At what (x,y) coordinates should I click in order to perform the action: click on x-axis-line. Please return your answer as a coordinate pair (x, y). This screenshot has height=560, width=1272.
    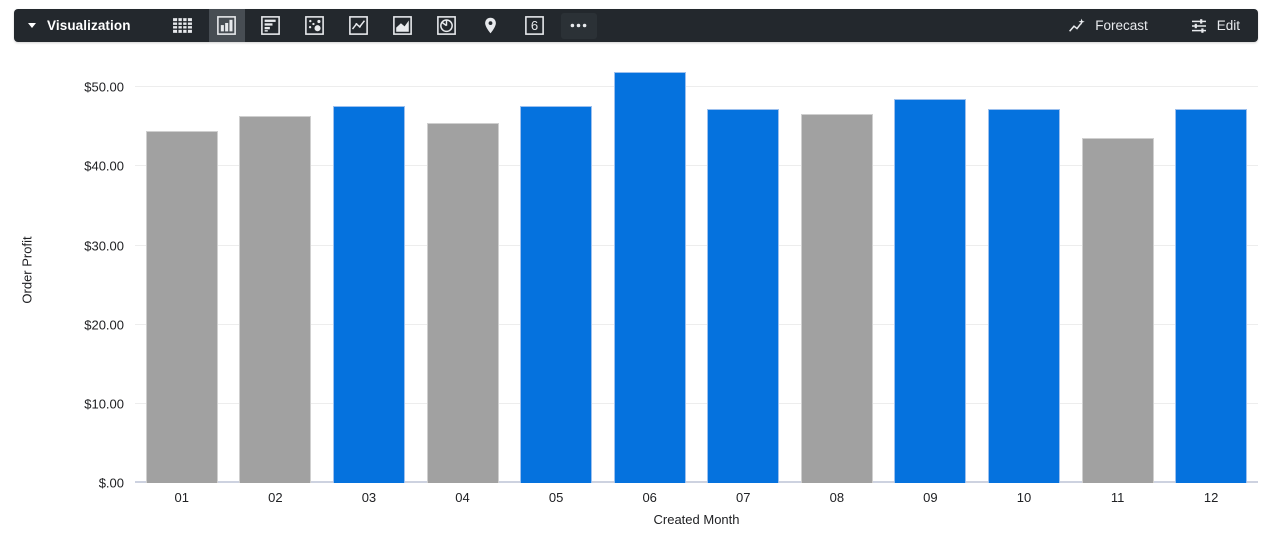
    Looking at the image, I should click on (696, 482).